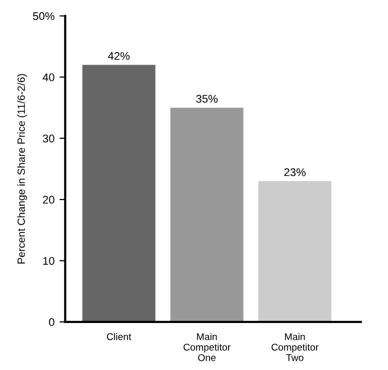  I want to click on x-tick-label: Client, so click(119, 336).